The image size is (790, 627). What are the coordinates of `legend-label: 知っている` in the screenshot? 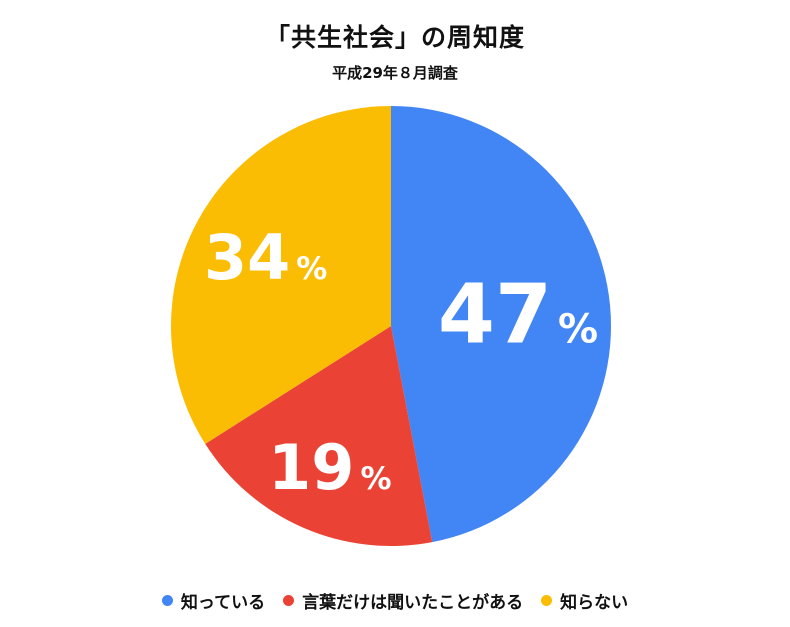 It's located at (223, 603).